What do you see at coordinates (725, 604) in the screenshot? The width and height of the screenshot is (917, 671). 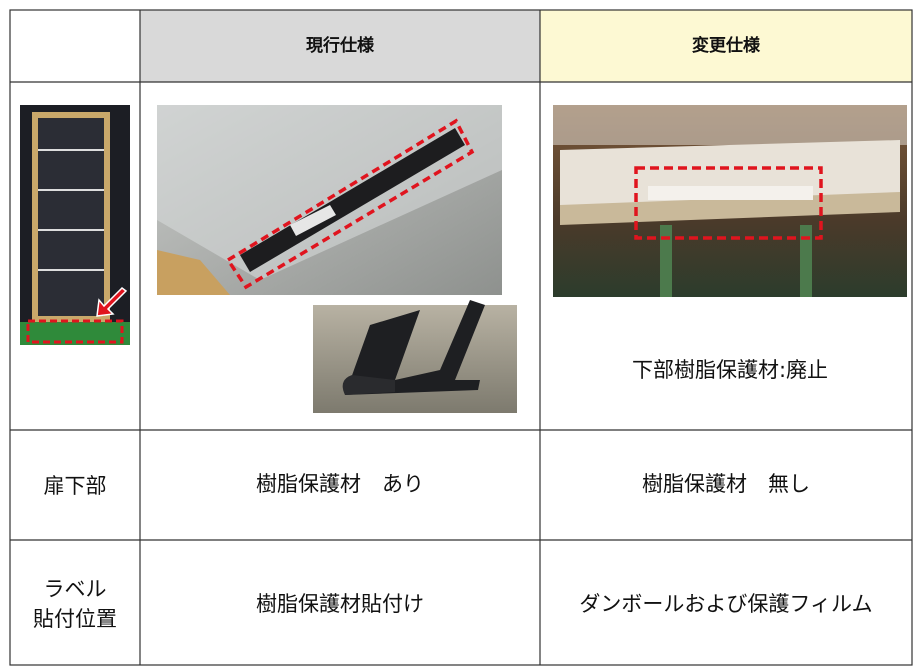 I see `cell: ダンボールおよび保護フィルム` at bounding box center [725, 604].